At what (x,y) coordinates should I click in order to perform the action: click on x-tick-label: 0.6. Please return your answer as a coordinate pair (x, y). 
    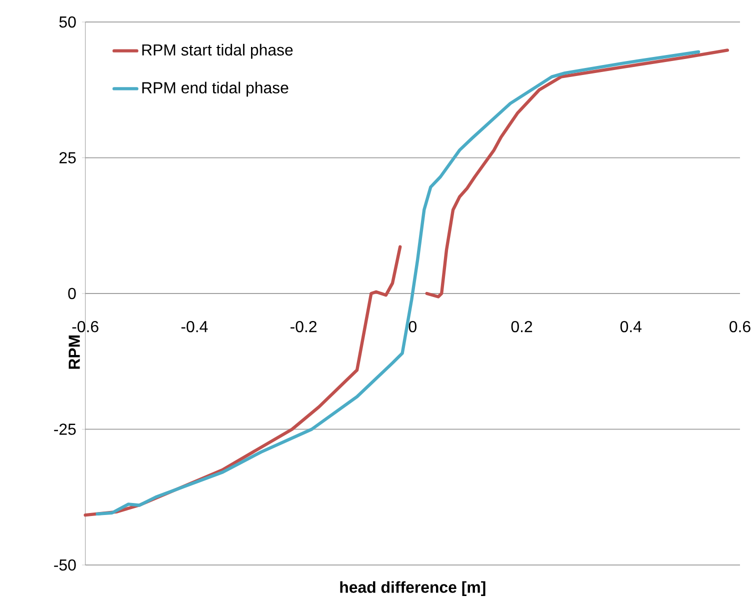
    Looking at the image, I should click on (740, 326).